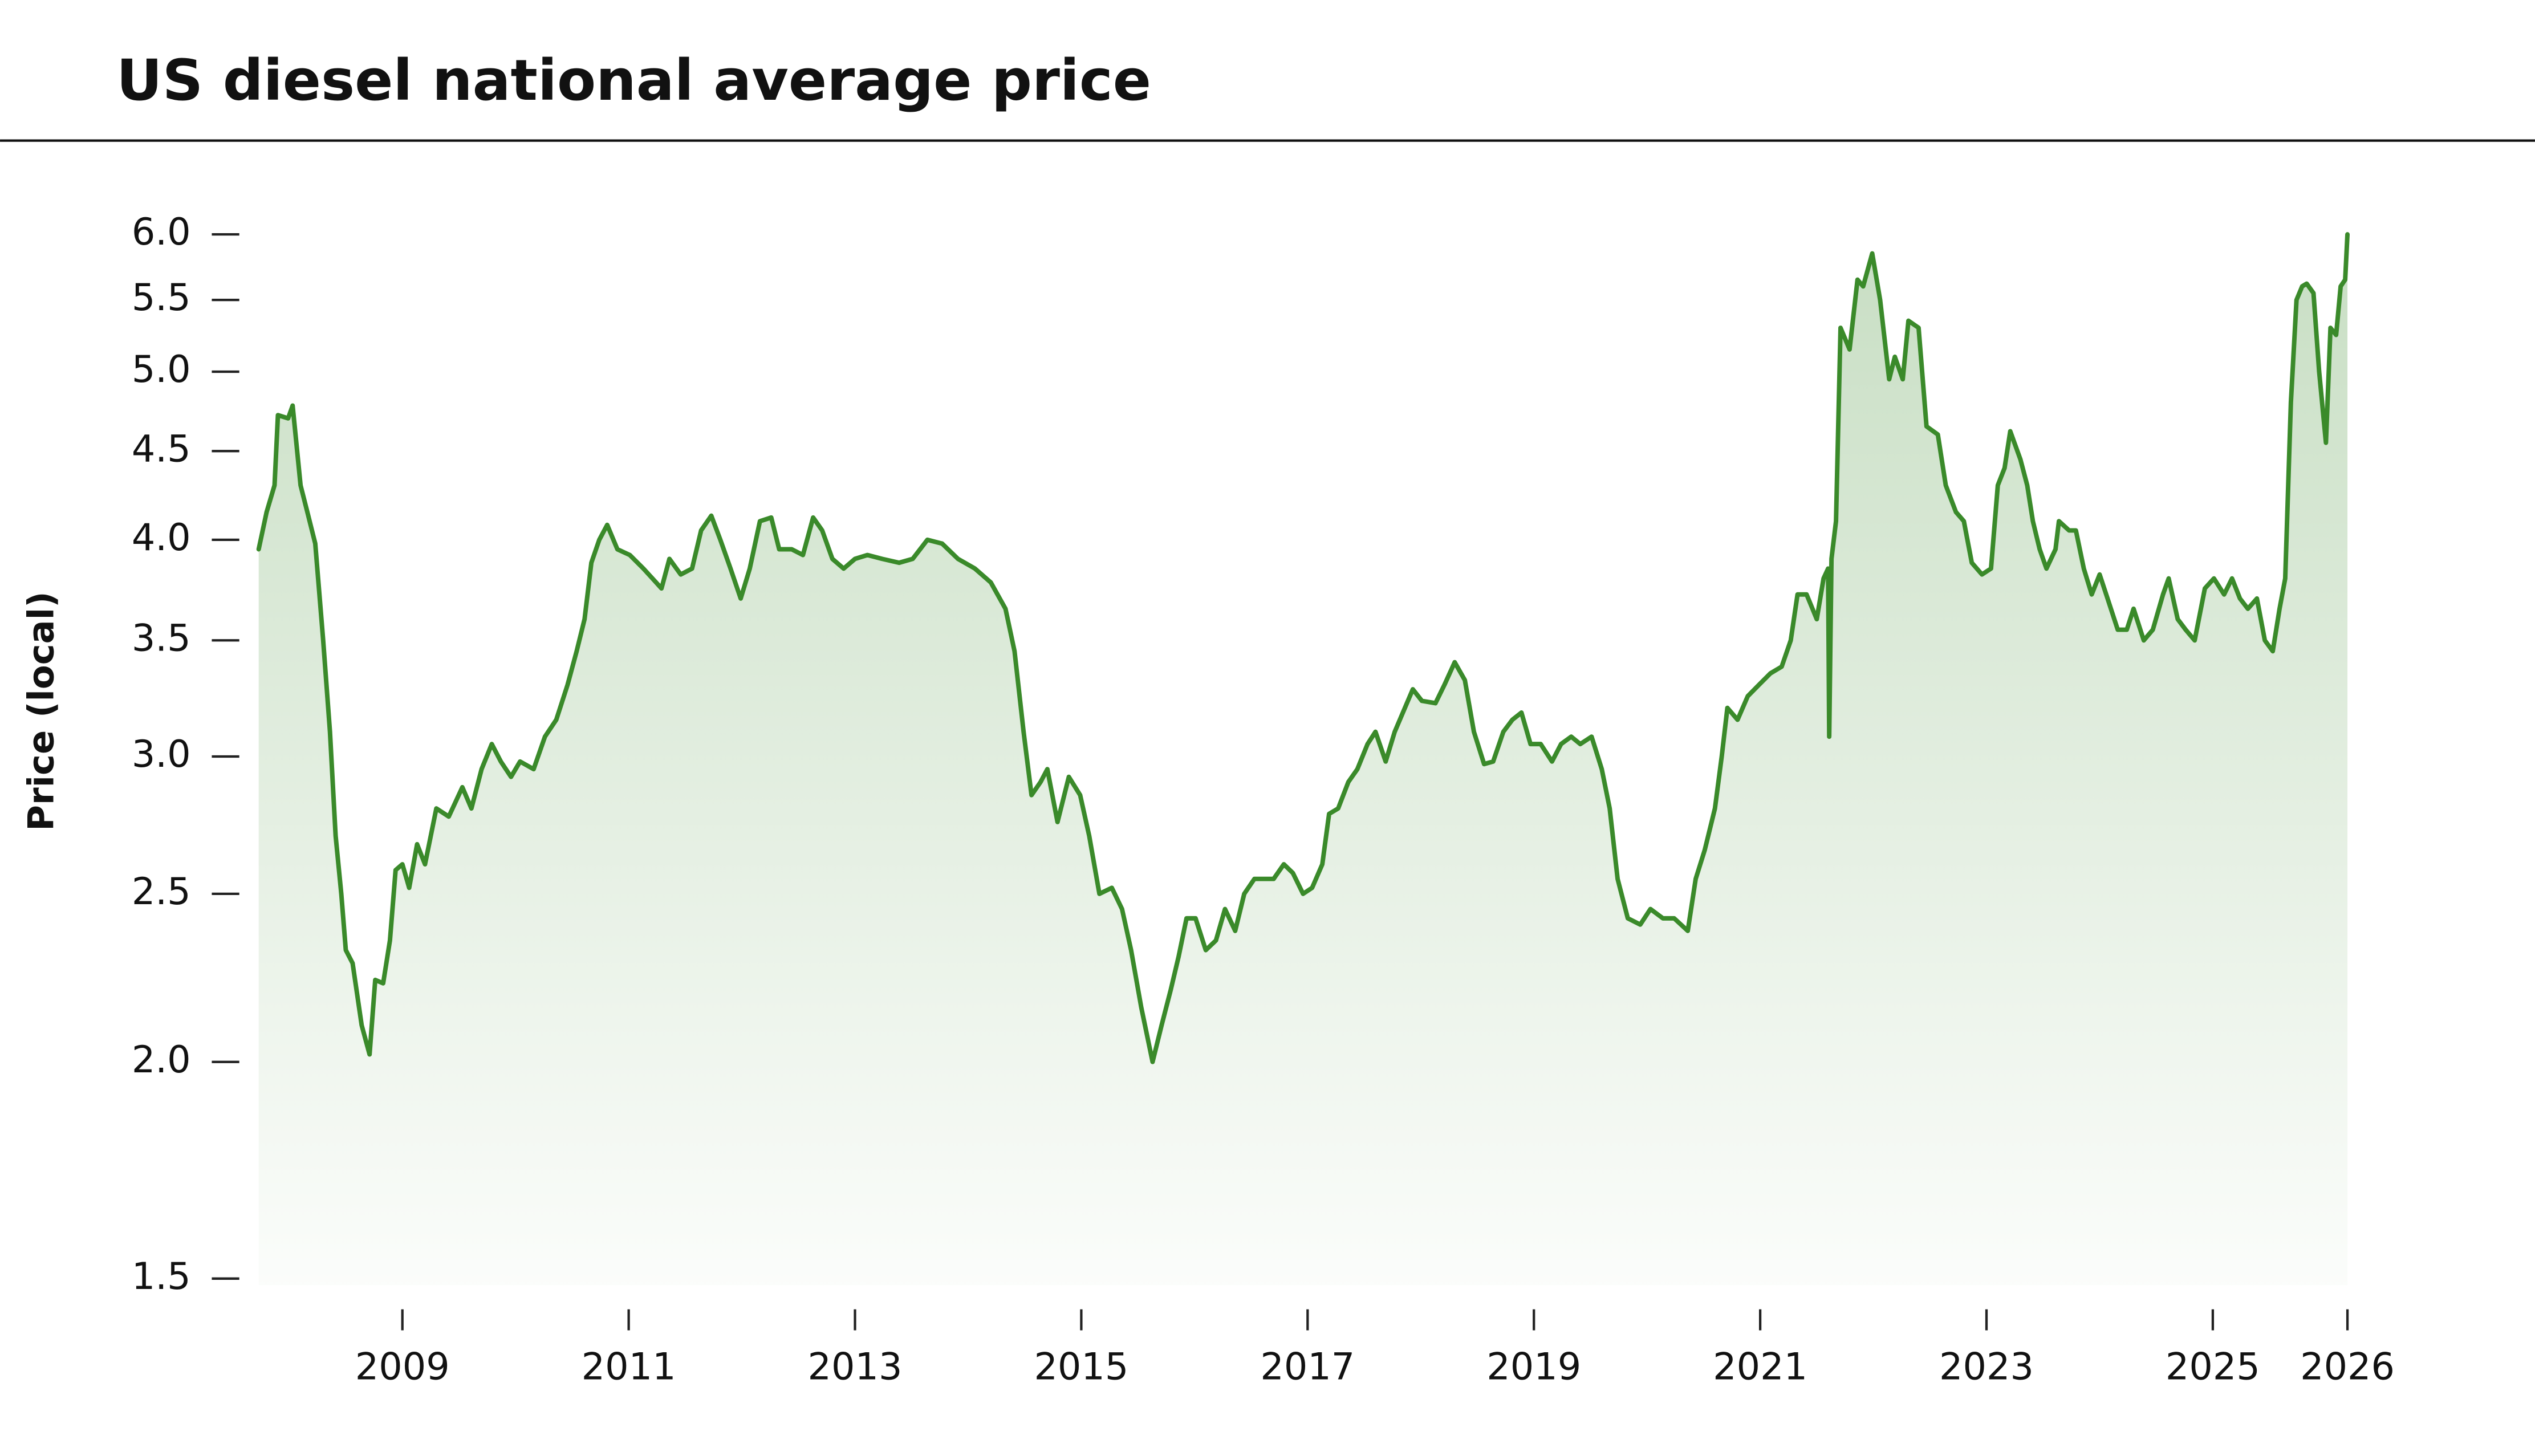  Describe the element at coordinates (1307, 1367) in the screenshot. I see `x-tick-label: 2017` at that location.